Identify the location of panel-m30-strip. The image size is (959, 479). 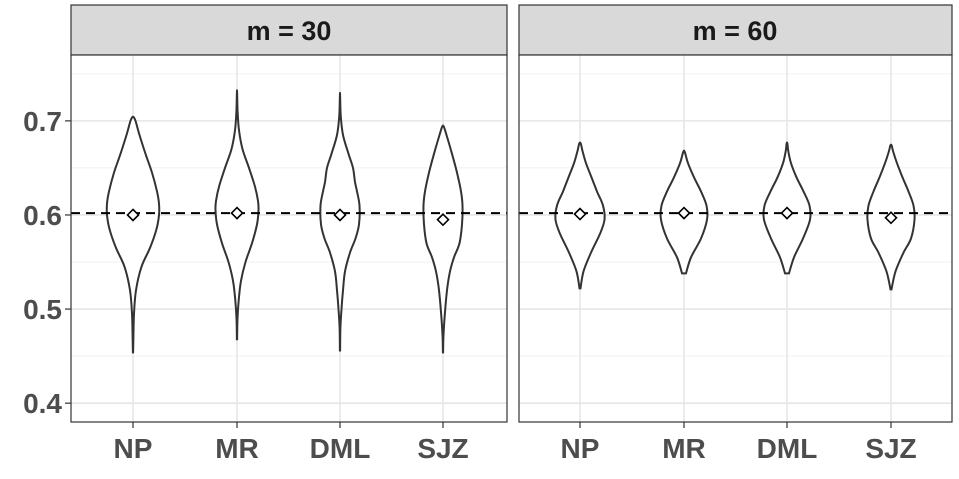
(289, 30).